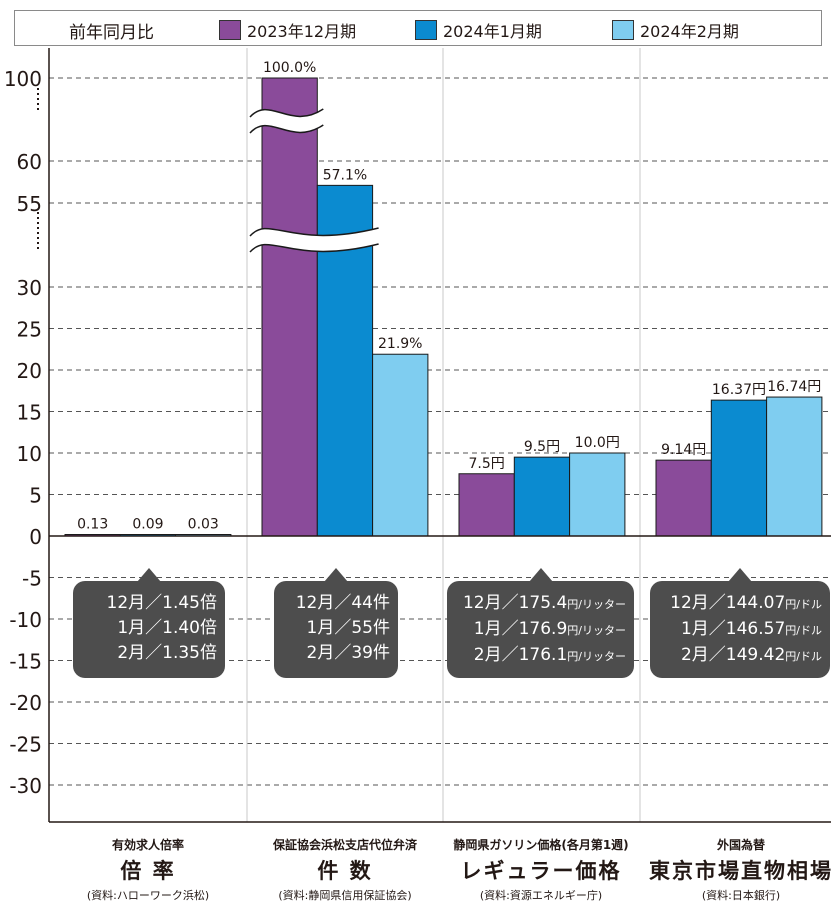 The height and width of the screenshot is (906, 831). What do you see at coordinates (492, 31) in the screenshot?
I see `legend-label-2024-01: 2024年1月期` at bounding box center [492, 31].